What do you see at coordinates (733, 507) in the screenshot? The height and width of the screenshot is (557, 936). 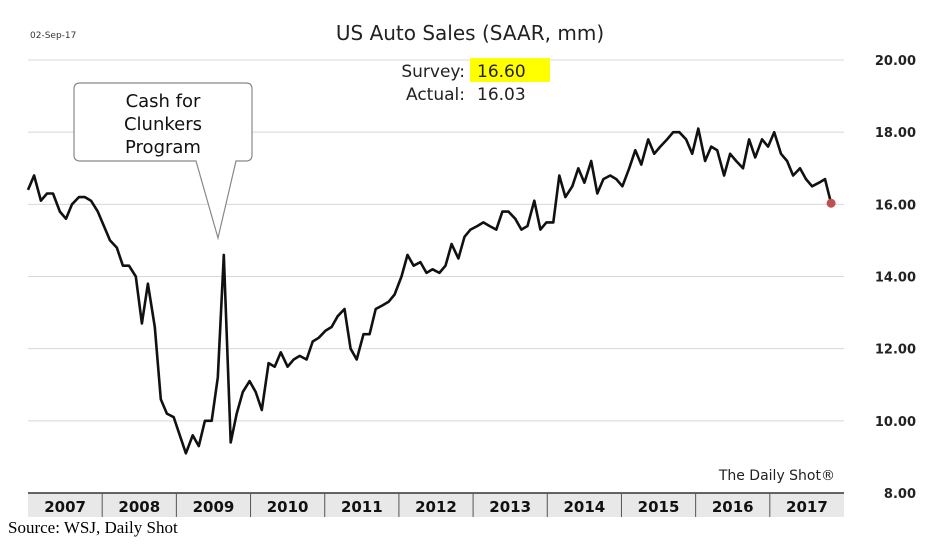 I see `x-tick-label: 2016` at bounding box center [733, 507].